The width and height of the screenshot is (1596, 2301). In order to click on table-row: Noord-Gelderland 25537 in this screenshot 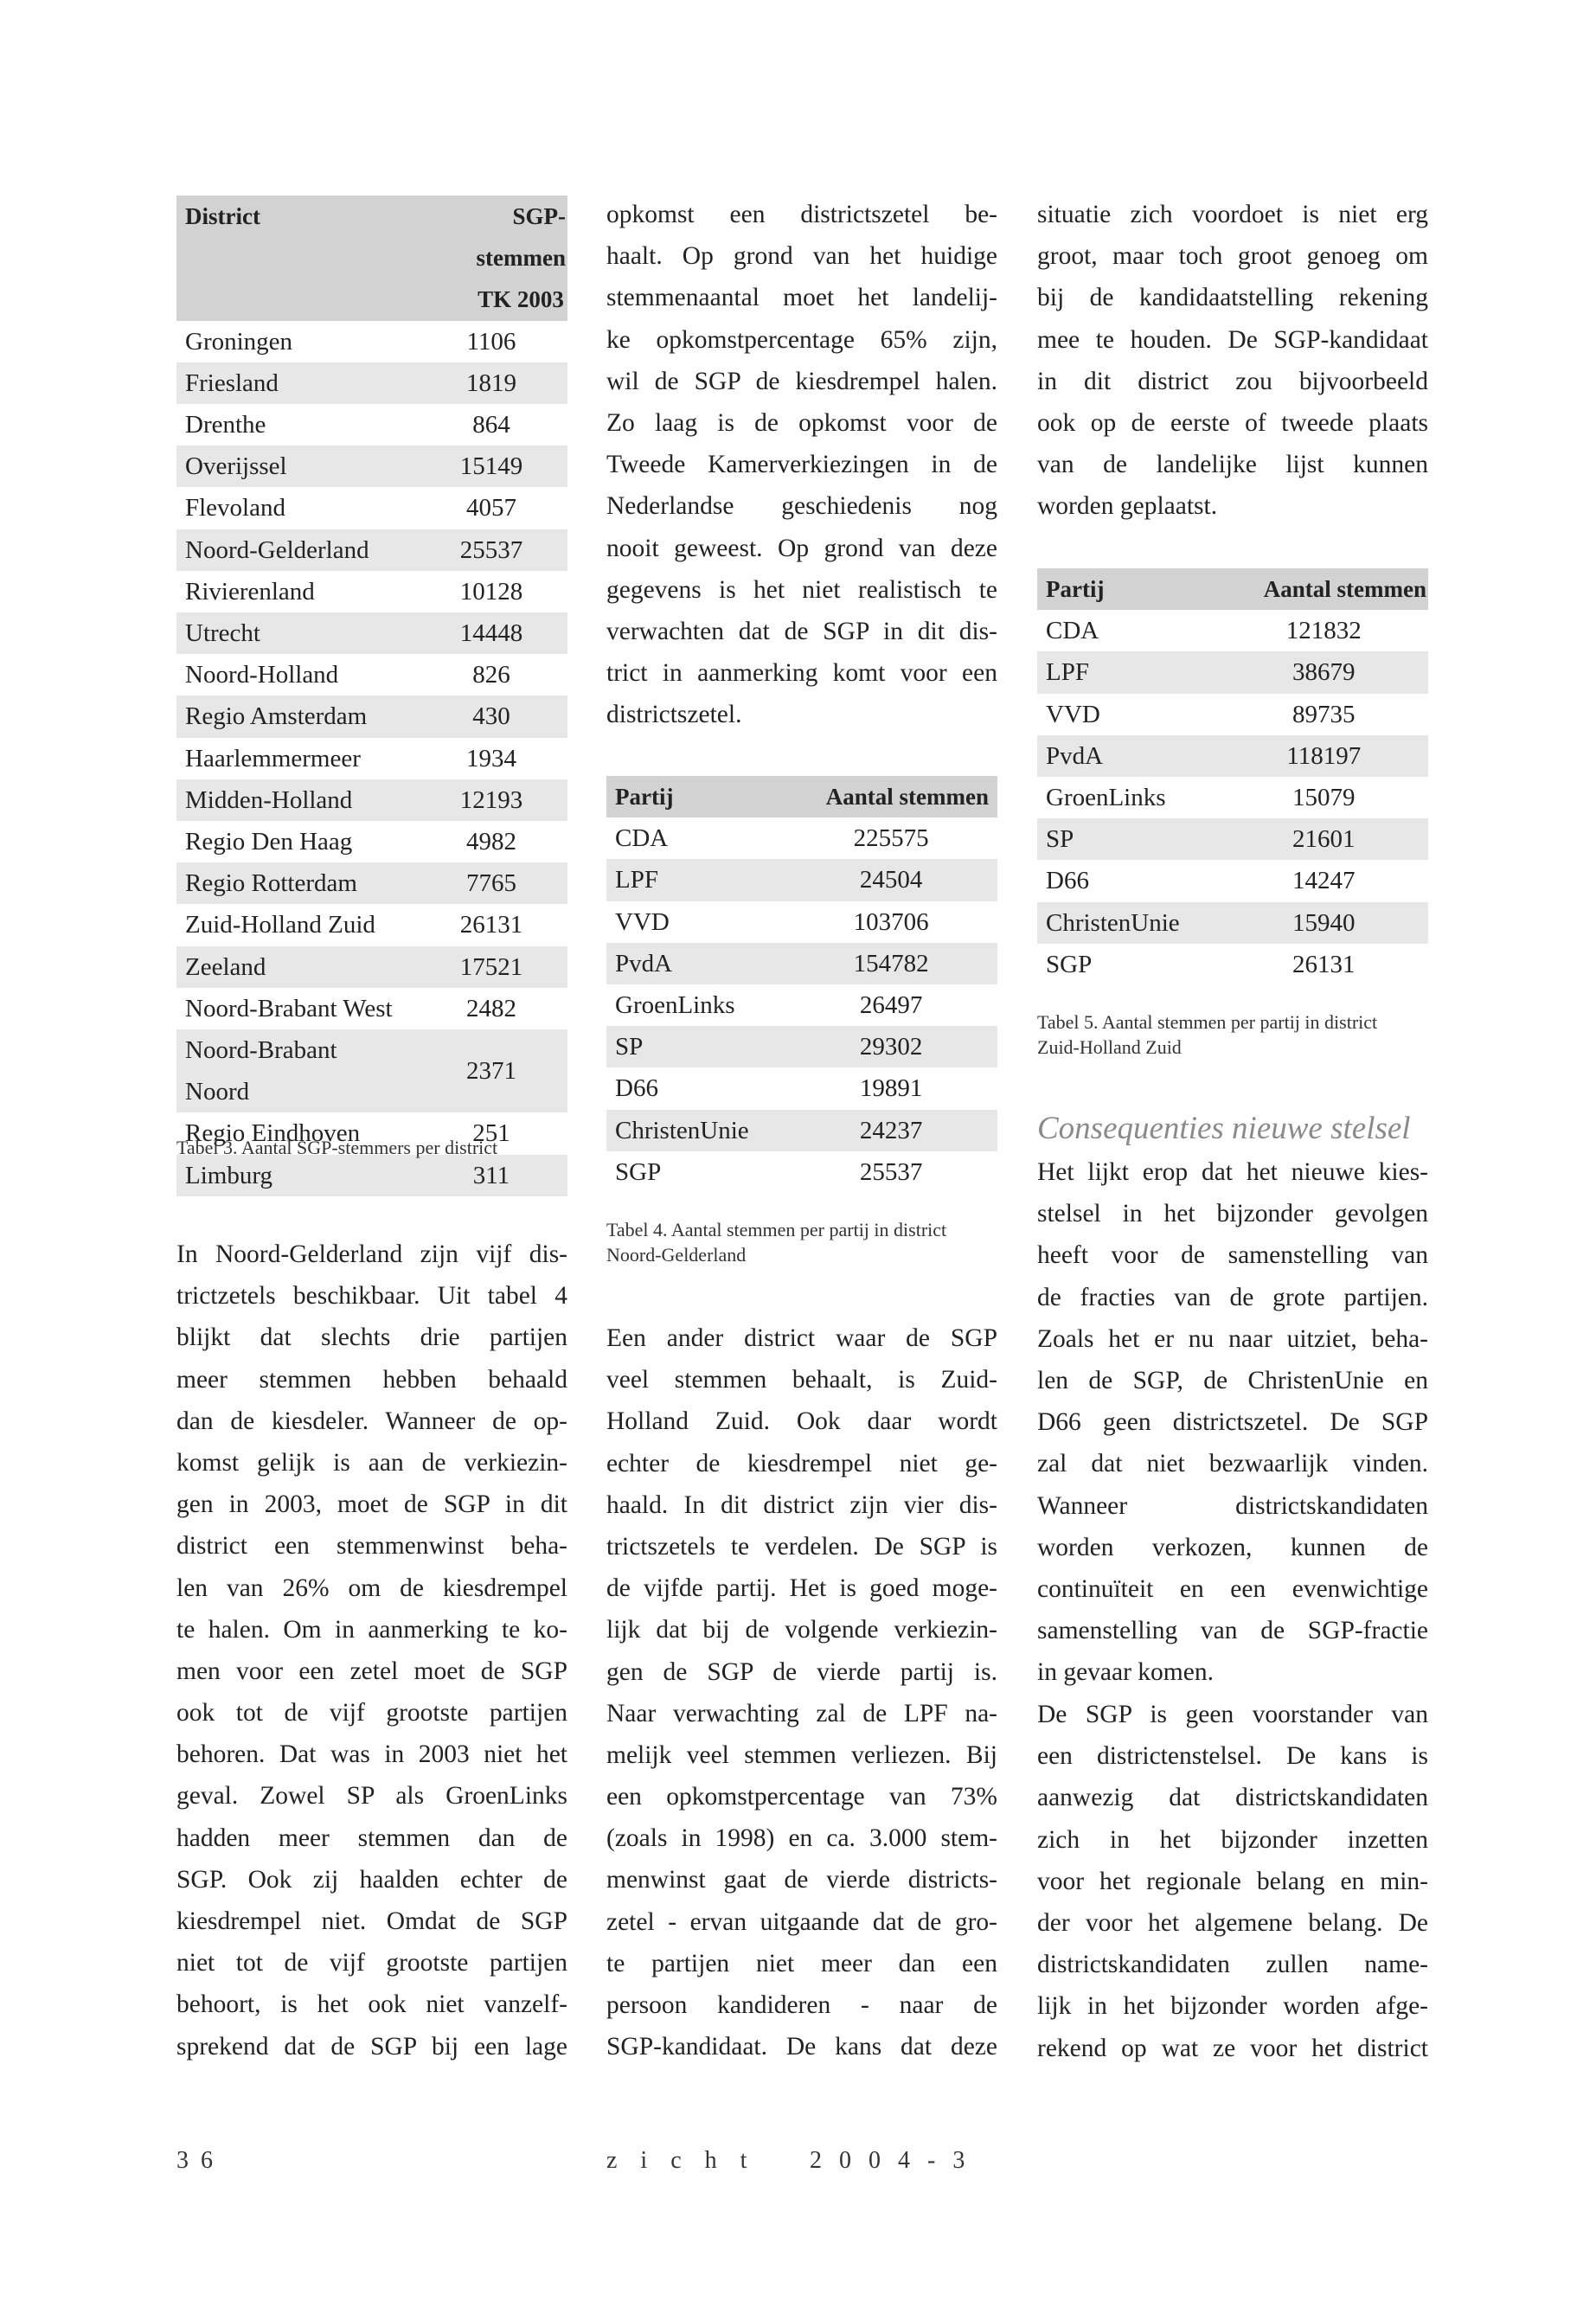, I will do `click(371, 550)`.